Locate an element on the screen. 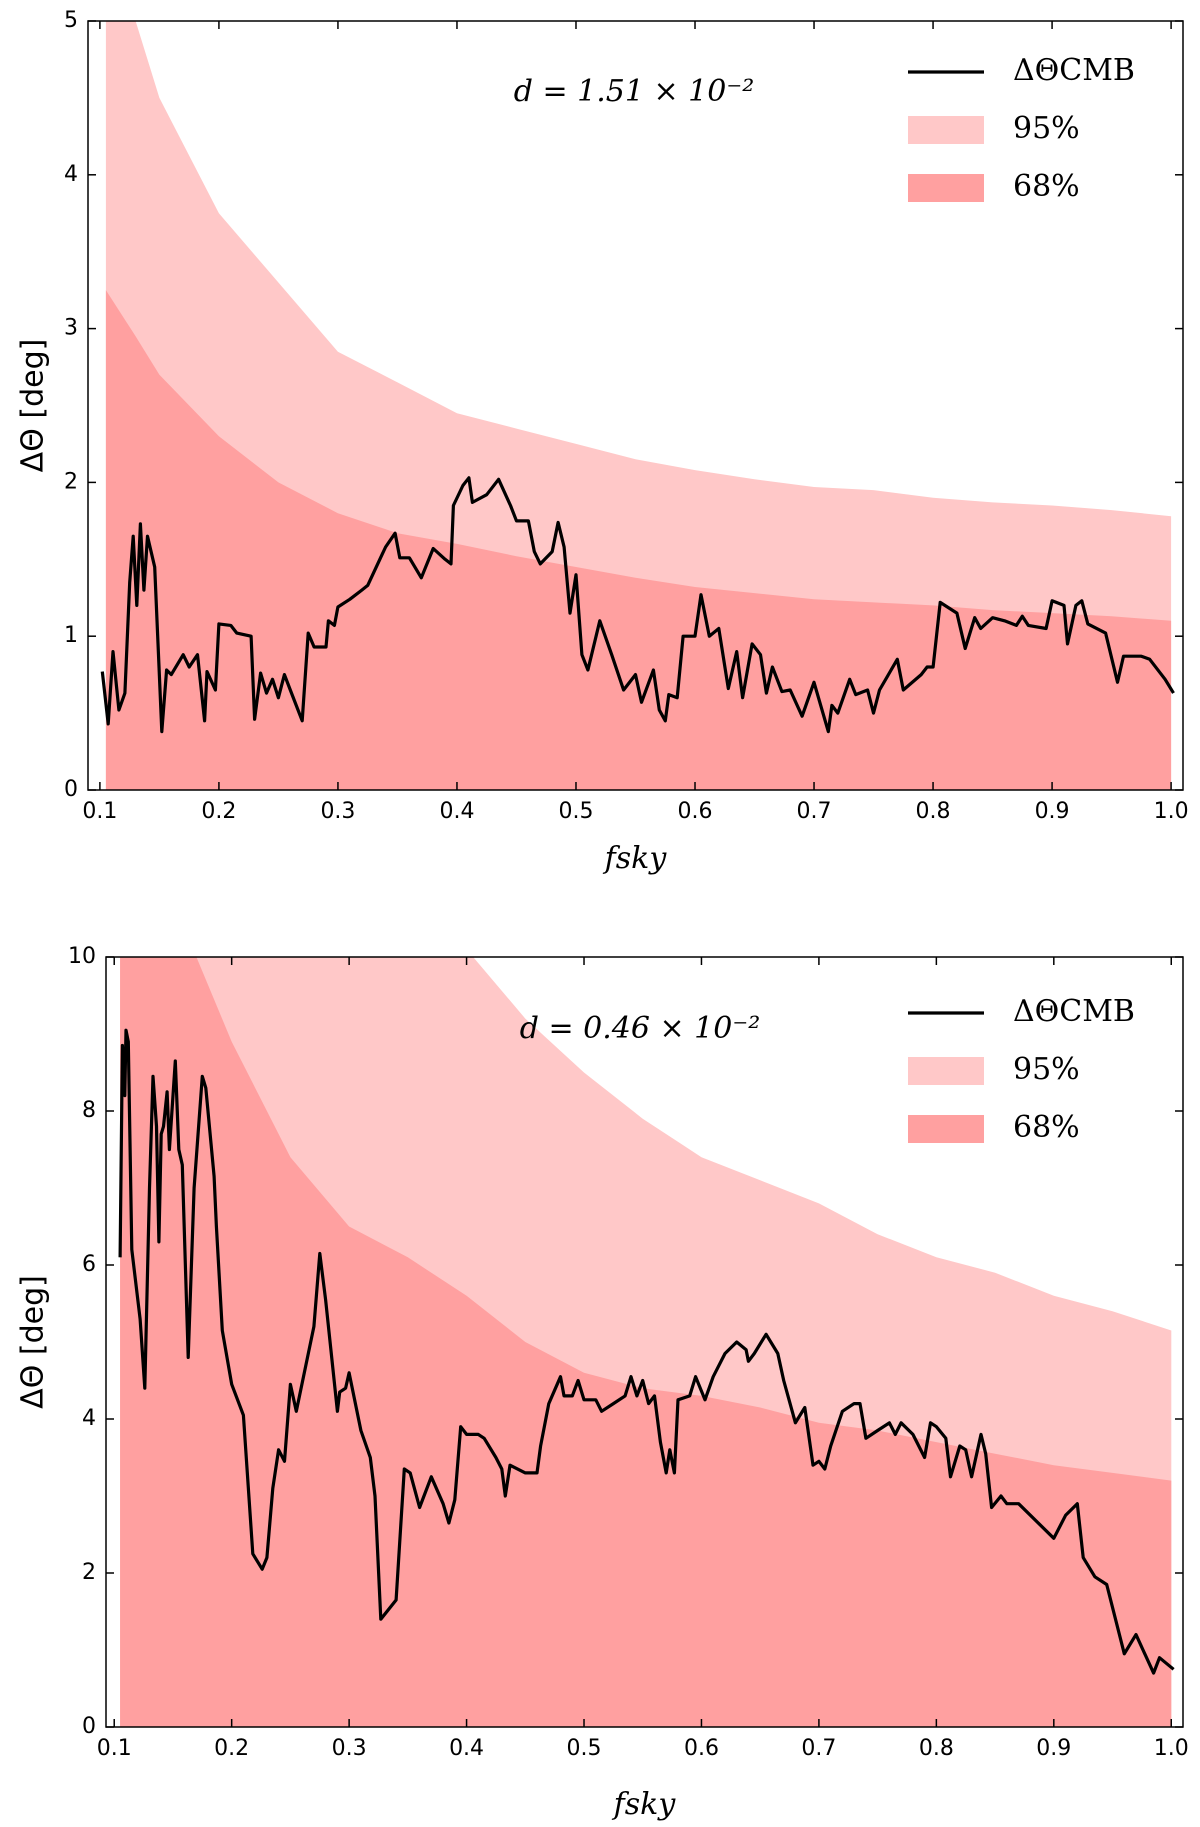 The width and height of the screenshot is (1200, 1827). annotation: d = 1.51 × 10⁻² is located at coordinates (634, 91).